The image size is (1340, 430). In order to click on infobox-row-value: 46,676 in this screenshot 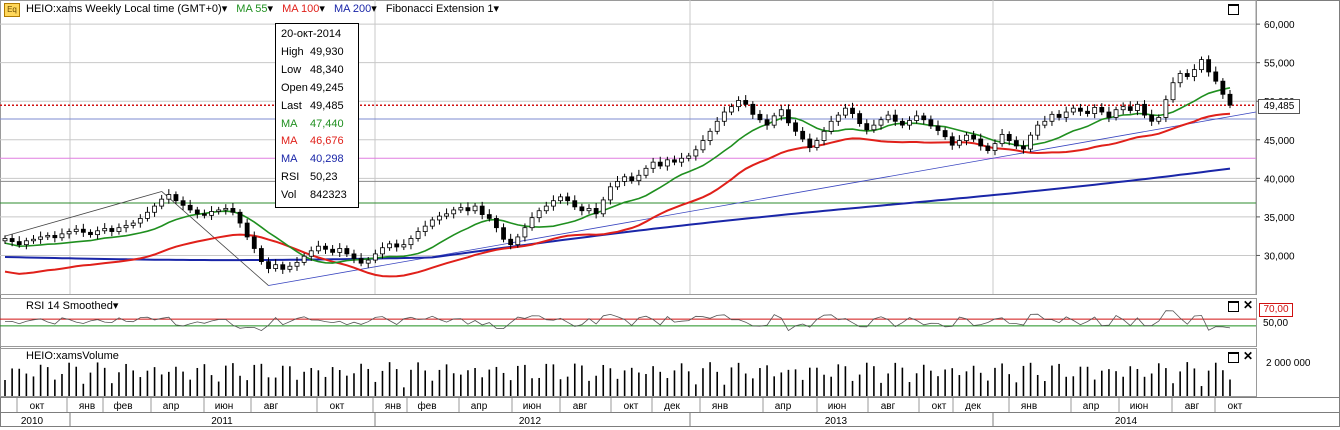, I will do `click(327, 141)`.